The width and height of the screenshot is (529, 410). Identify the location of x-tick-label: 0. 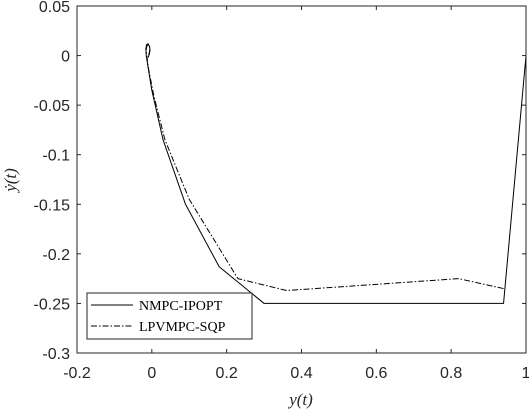
(151, 373).